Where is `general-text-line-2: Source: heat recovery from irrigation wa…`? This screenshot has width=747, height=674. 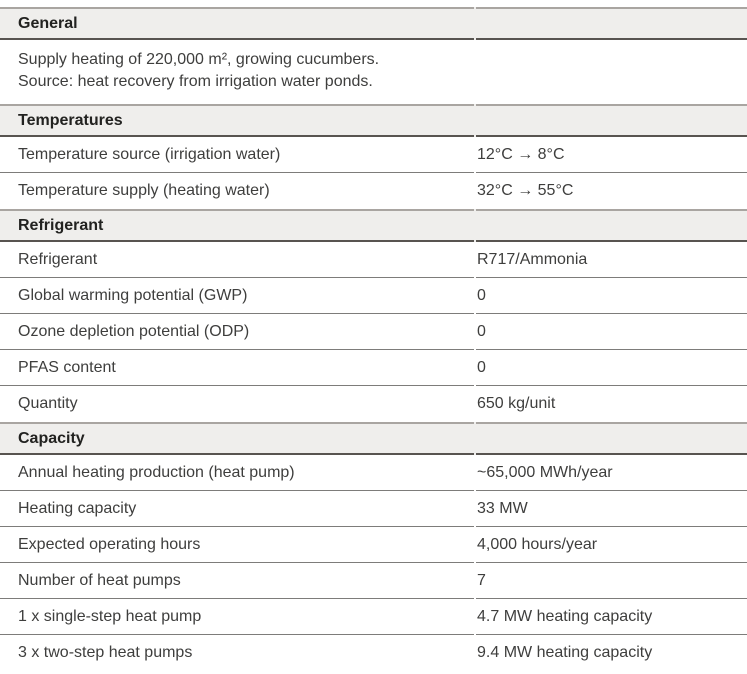 general-text-line-2: Source: heat recovery from irrigation wa… is located at coordinates (195, 81).